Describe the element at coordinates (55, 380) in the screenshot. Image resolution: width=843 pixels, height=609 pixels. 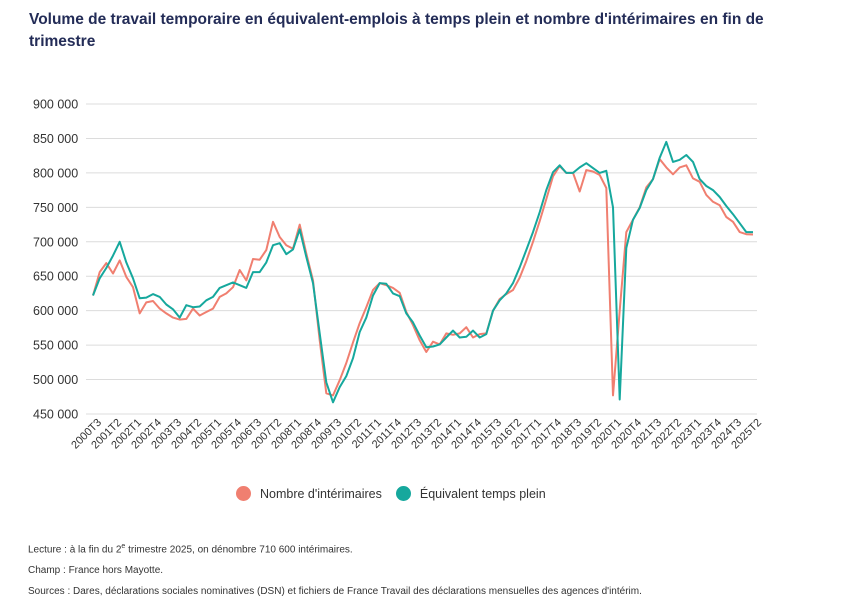
I see `y-tick-label: 500 000` at that location.